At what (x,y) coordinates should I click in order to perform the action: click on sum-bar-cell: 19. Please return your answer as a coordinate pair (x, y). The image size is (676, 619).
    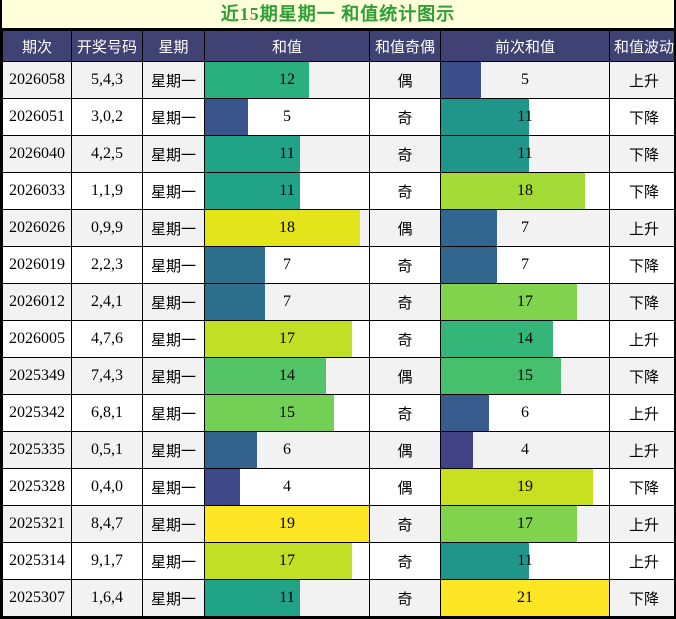
    Looking at the image, I should click on (287, 524).